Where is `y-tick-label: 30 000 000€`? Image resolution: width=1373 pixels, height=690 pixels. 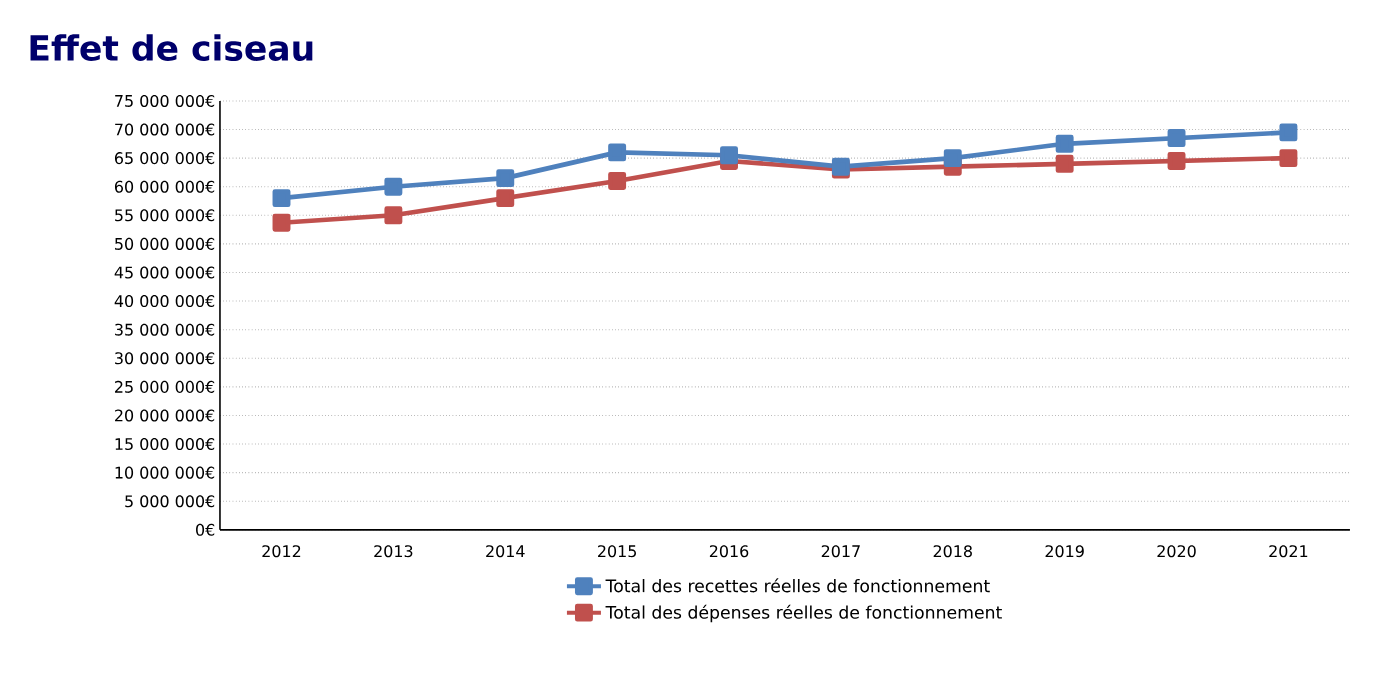
y-tick-label: 30 000 000€ is located at coordinates (165, 358).